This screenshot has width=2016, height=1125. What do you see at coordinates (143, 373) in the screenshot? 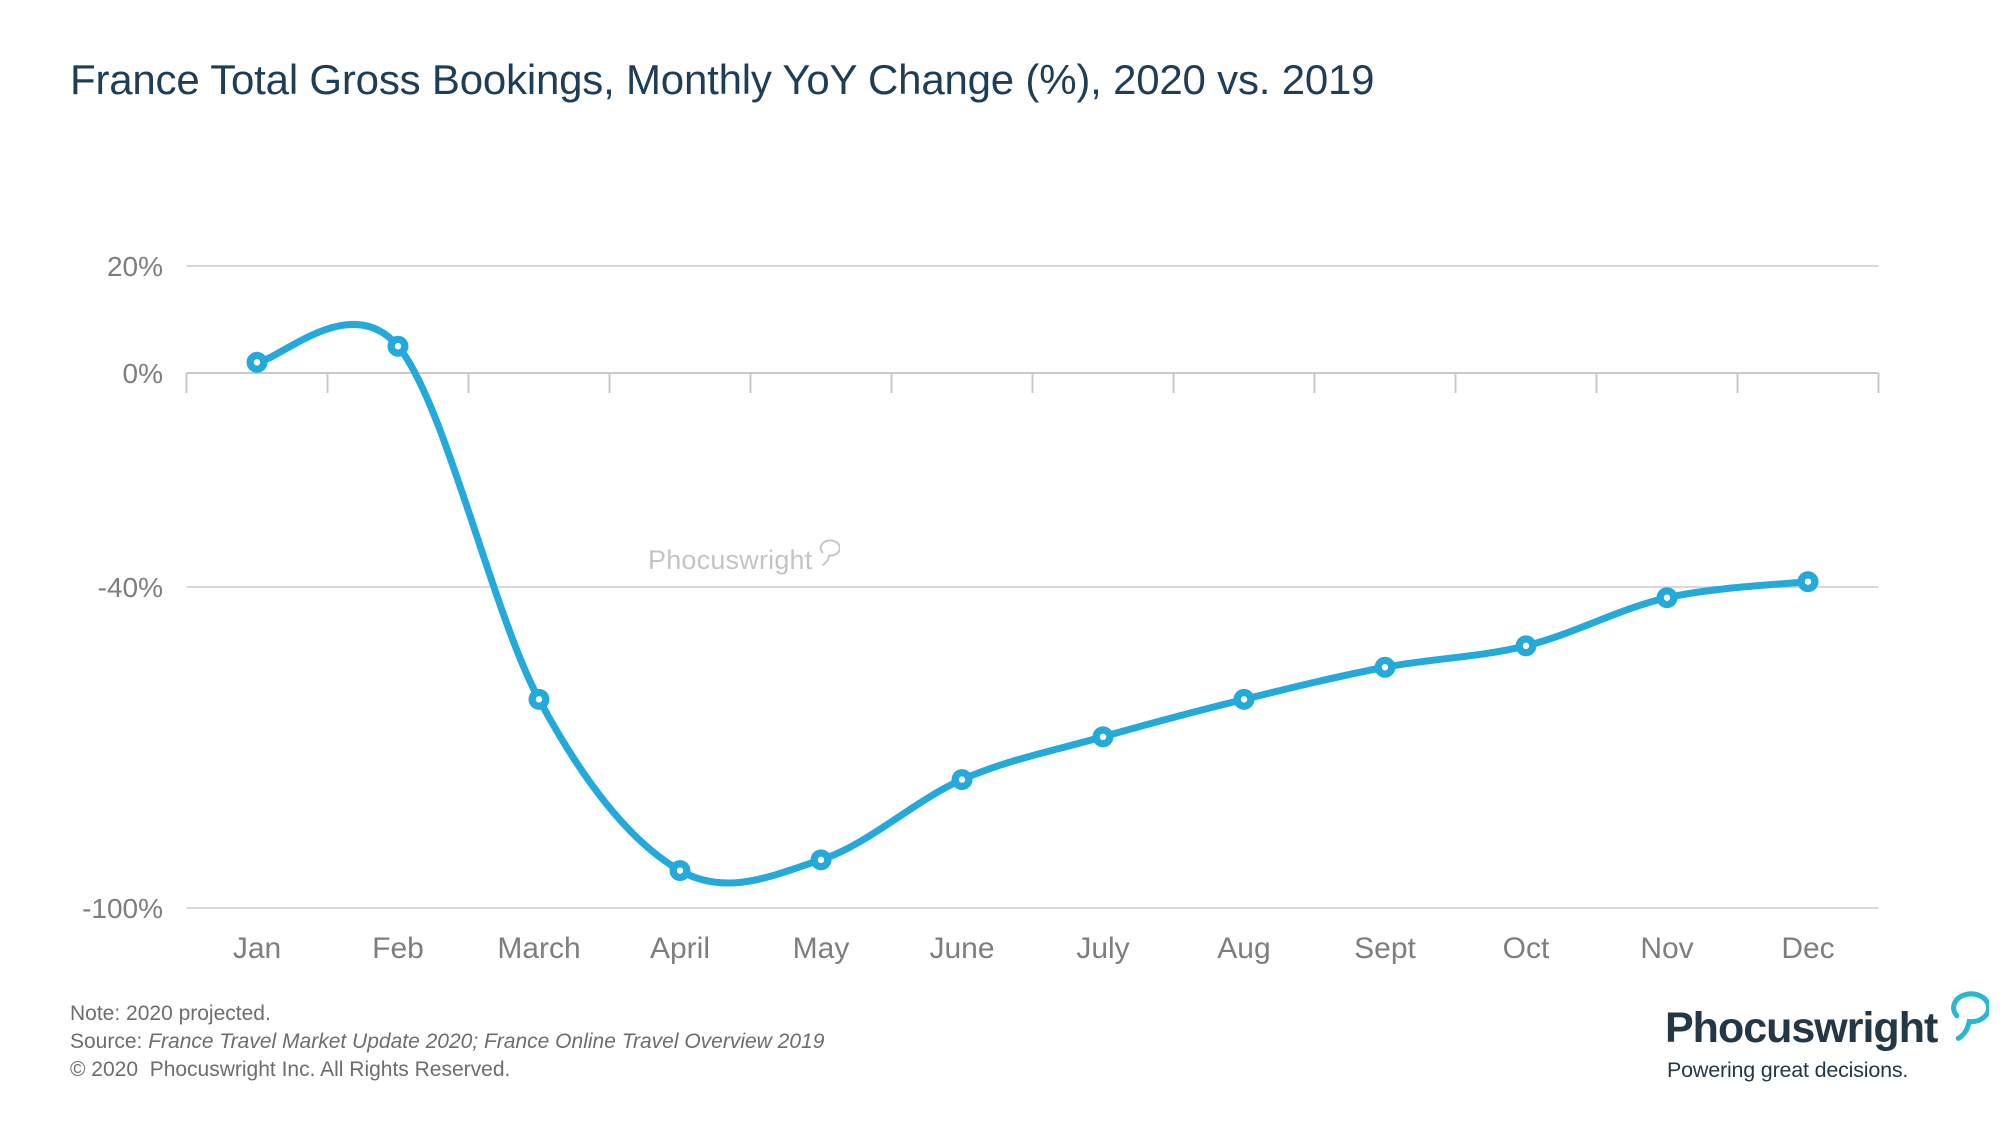
I see `y-axis-label: 0%` at bounding box center [143, 373].